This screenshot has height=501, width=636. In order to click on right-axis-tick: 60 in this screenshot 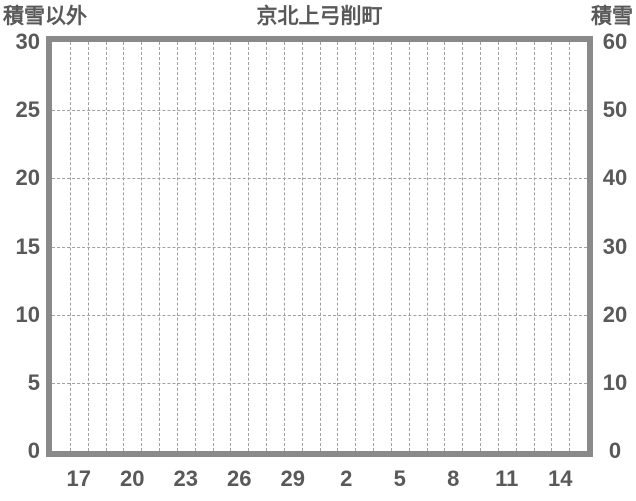, I will do `click(615, 41)`.